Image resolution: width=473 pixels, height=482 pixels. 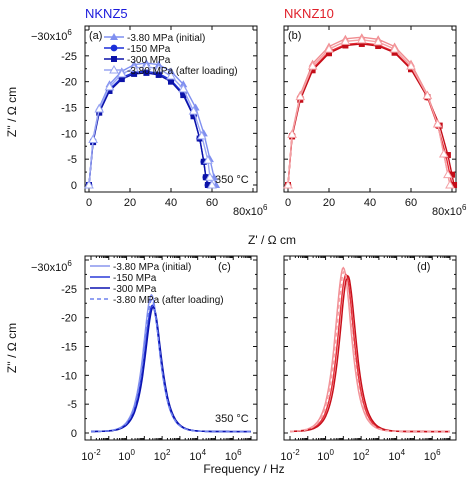 What do you see at coordinates (74, 434) in the screenshot?
I see `y-tick-label: 0` at bounding box center [74, 434].